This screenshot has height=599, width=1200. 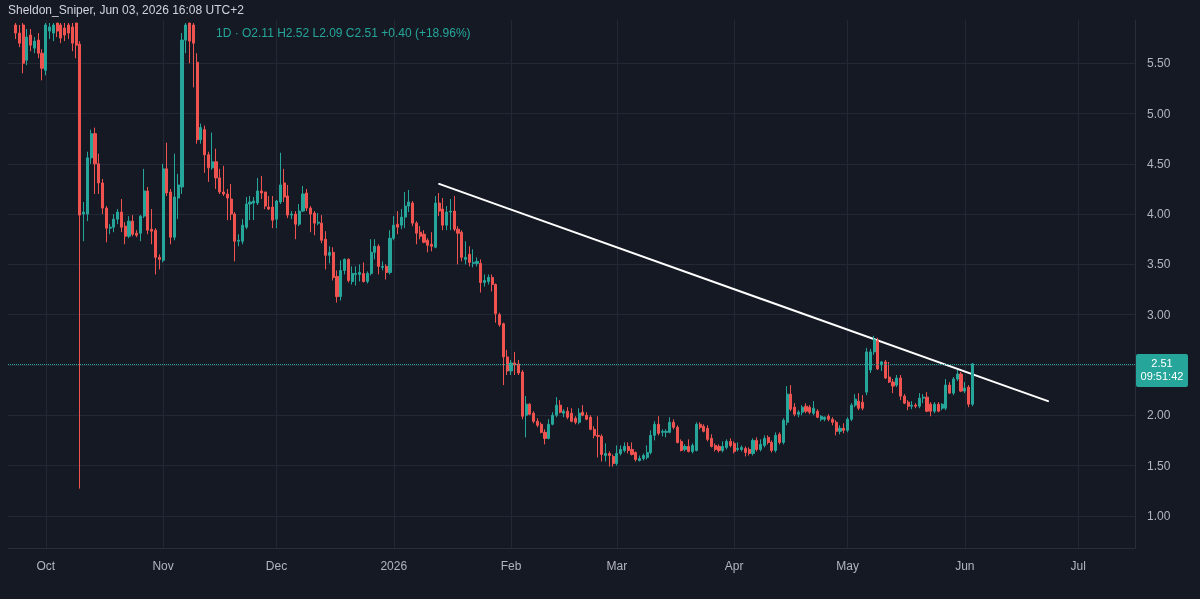 I want to click on y-tick-label: 1.50, so click(x=1159, y=465).